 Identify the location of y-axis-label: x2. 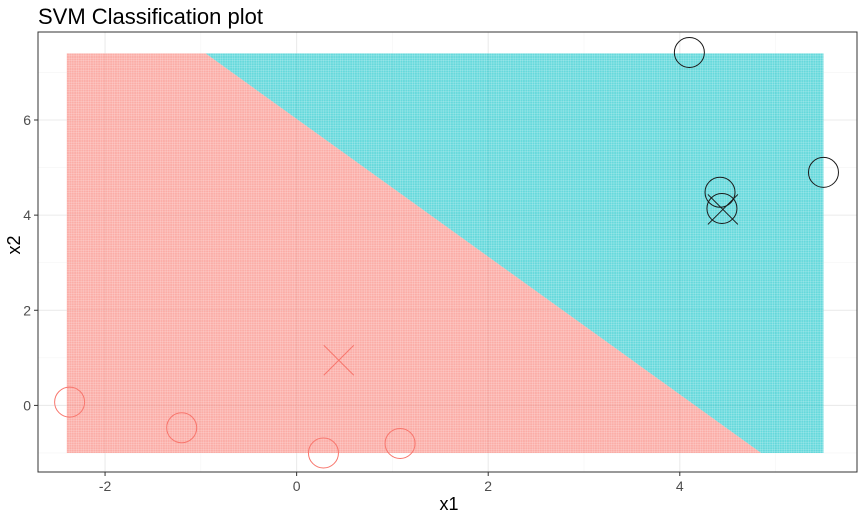
(14, 244).